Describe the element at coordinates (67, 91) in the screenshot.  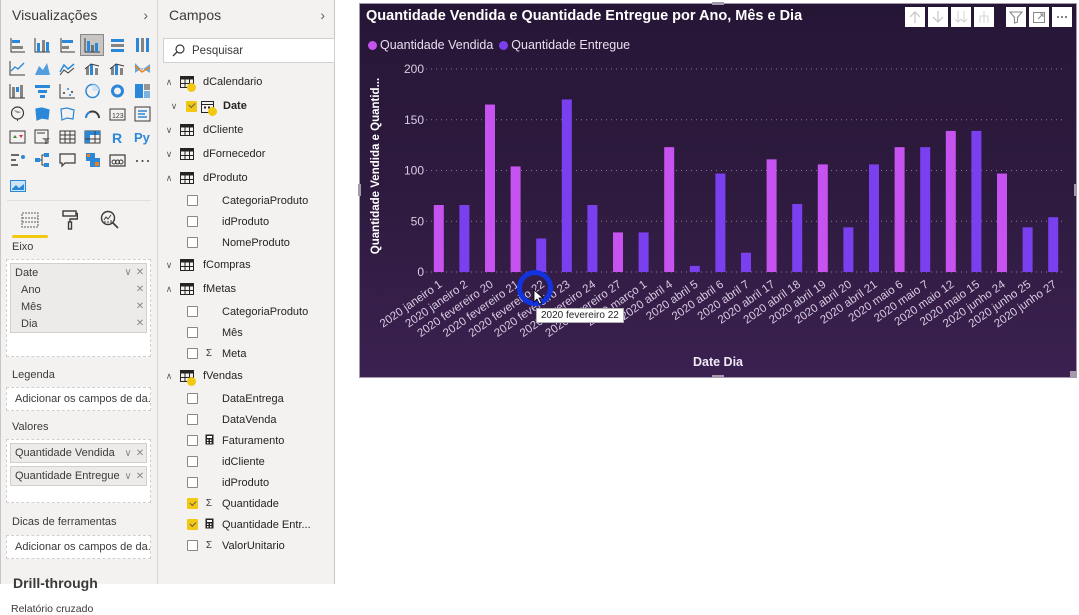
I see `scatter-icon` at that location.